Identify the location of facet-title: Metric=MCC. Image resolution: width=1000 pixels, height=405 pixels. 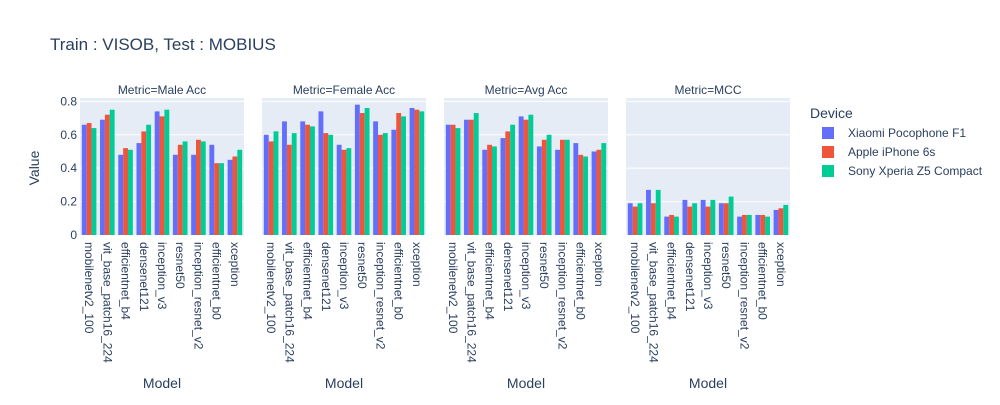
(707, 90).